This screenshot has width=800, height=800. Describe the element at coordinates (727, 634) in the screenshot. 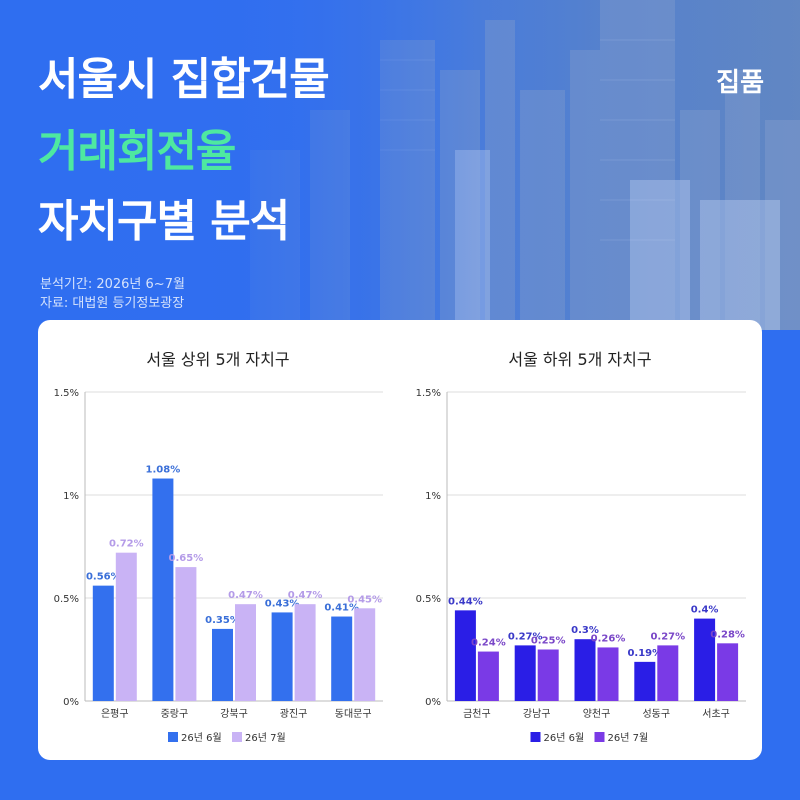

I see `right-data-label: 0.28%` at that location.